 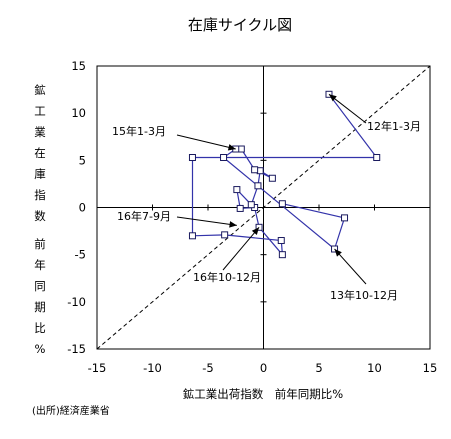 I want to click on y-axis-unit-char: 年, so click(x=40, y=265).